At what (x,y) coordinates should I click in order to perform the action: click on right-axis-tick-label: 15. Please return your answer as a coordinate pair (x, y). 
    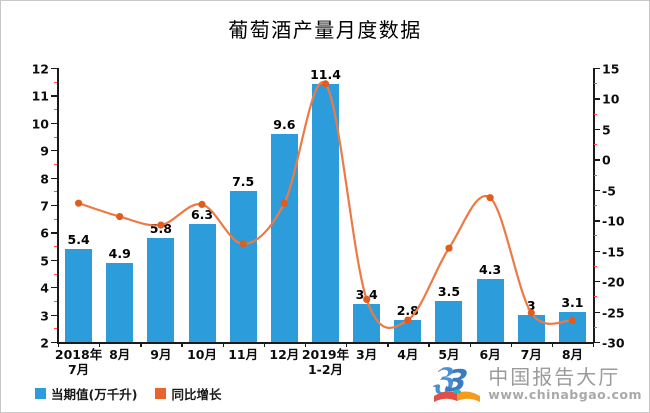
    Looking at the image, I should click on (611, 69).